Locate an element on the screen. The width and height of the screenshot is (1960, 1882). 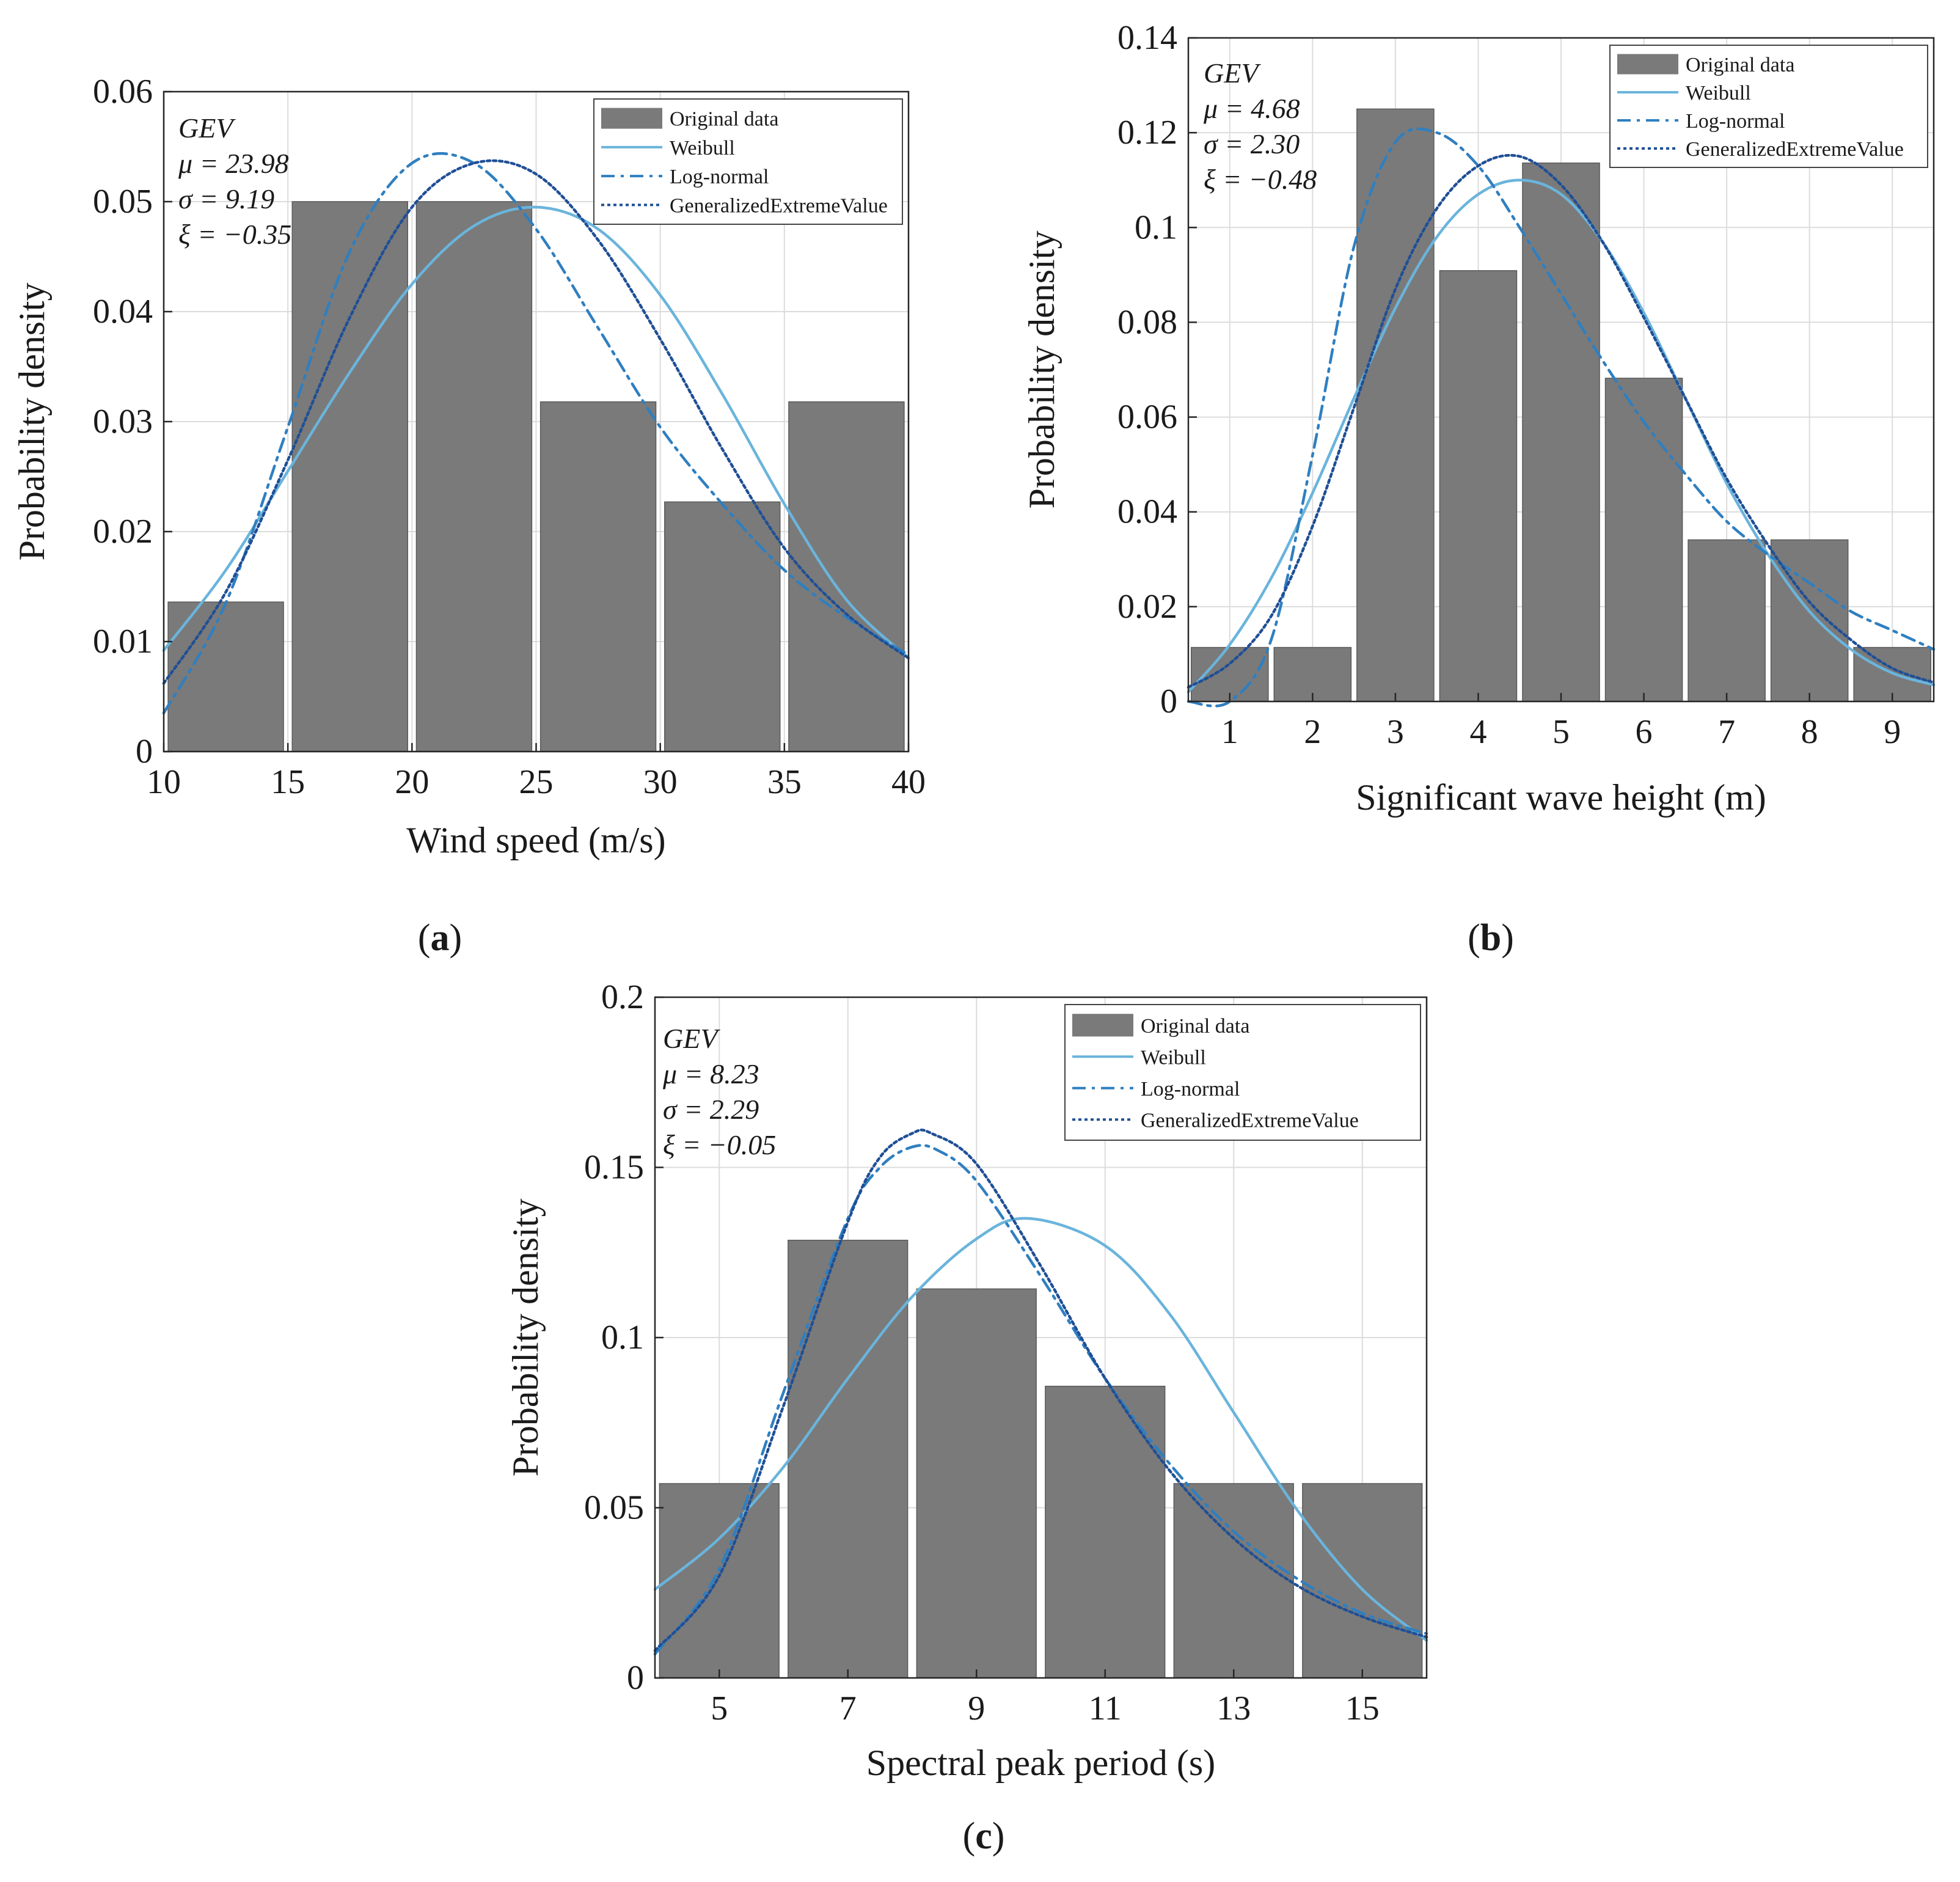
y-tick-label: 0.08 is located at coordinates (1147, 322).